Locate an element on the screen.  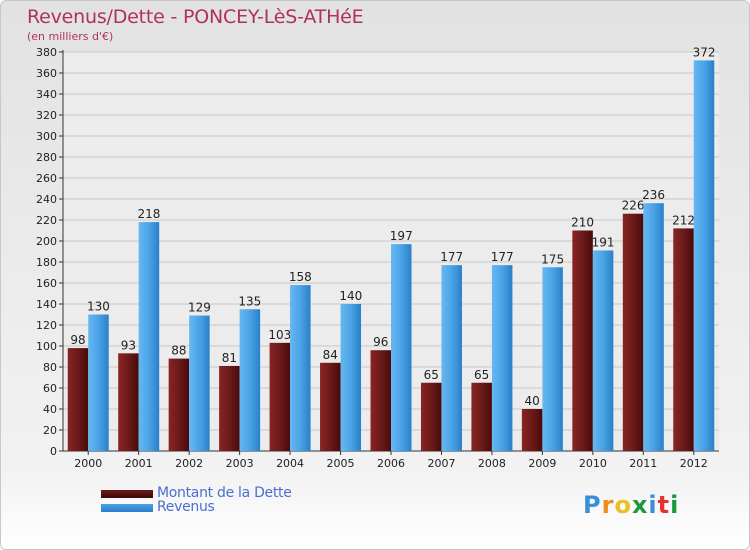
data-label: 93 is located at coordinates (128, 345).